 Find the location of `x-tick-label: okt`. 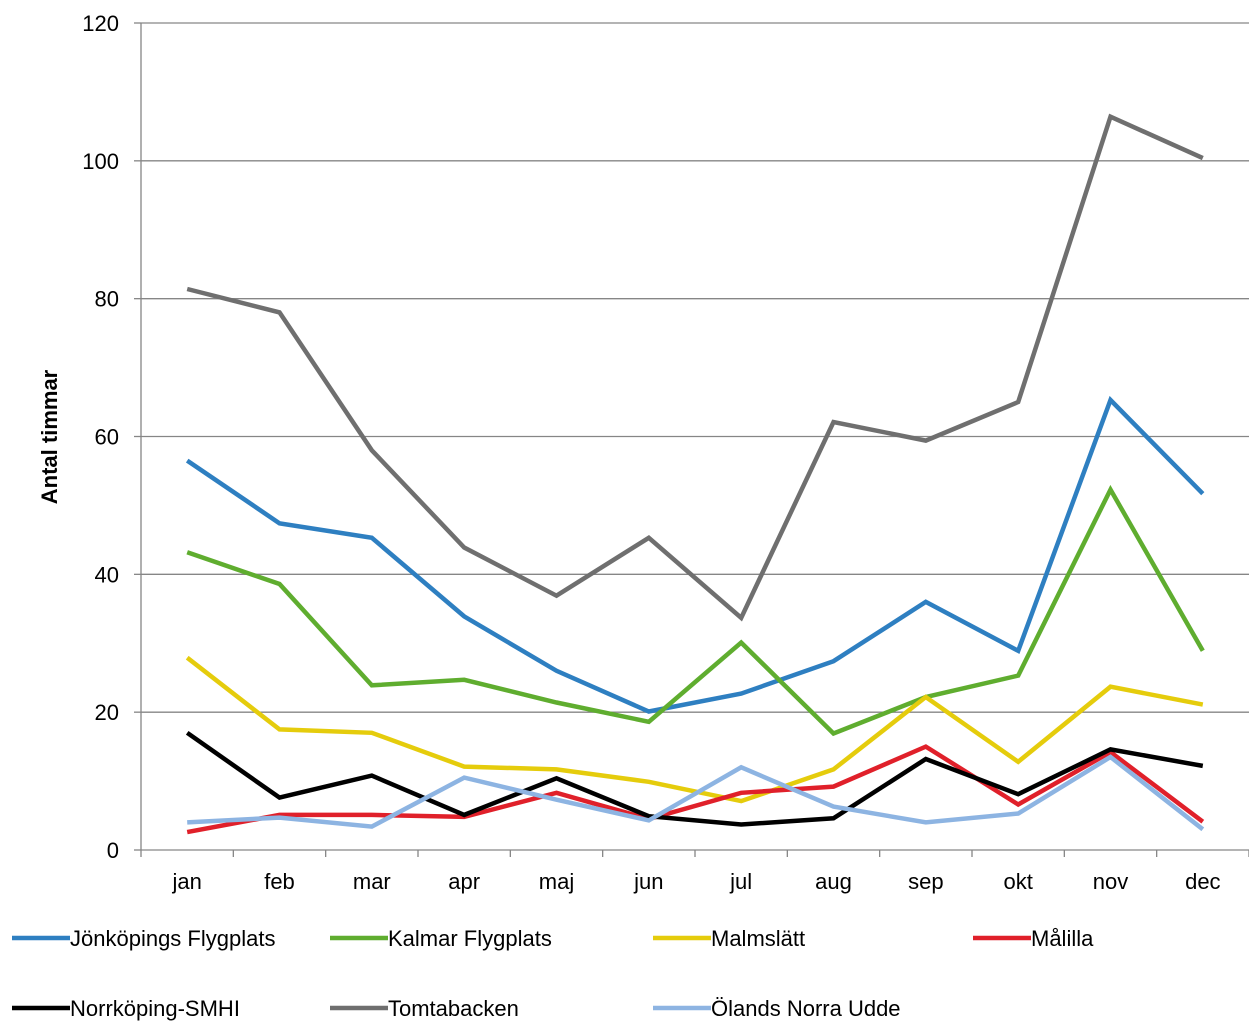

x-tick-label: okt is located at coordinates (1017, 881).